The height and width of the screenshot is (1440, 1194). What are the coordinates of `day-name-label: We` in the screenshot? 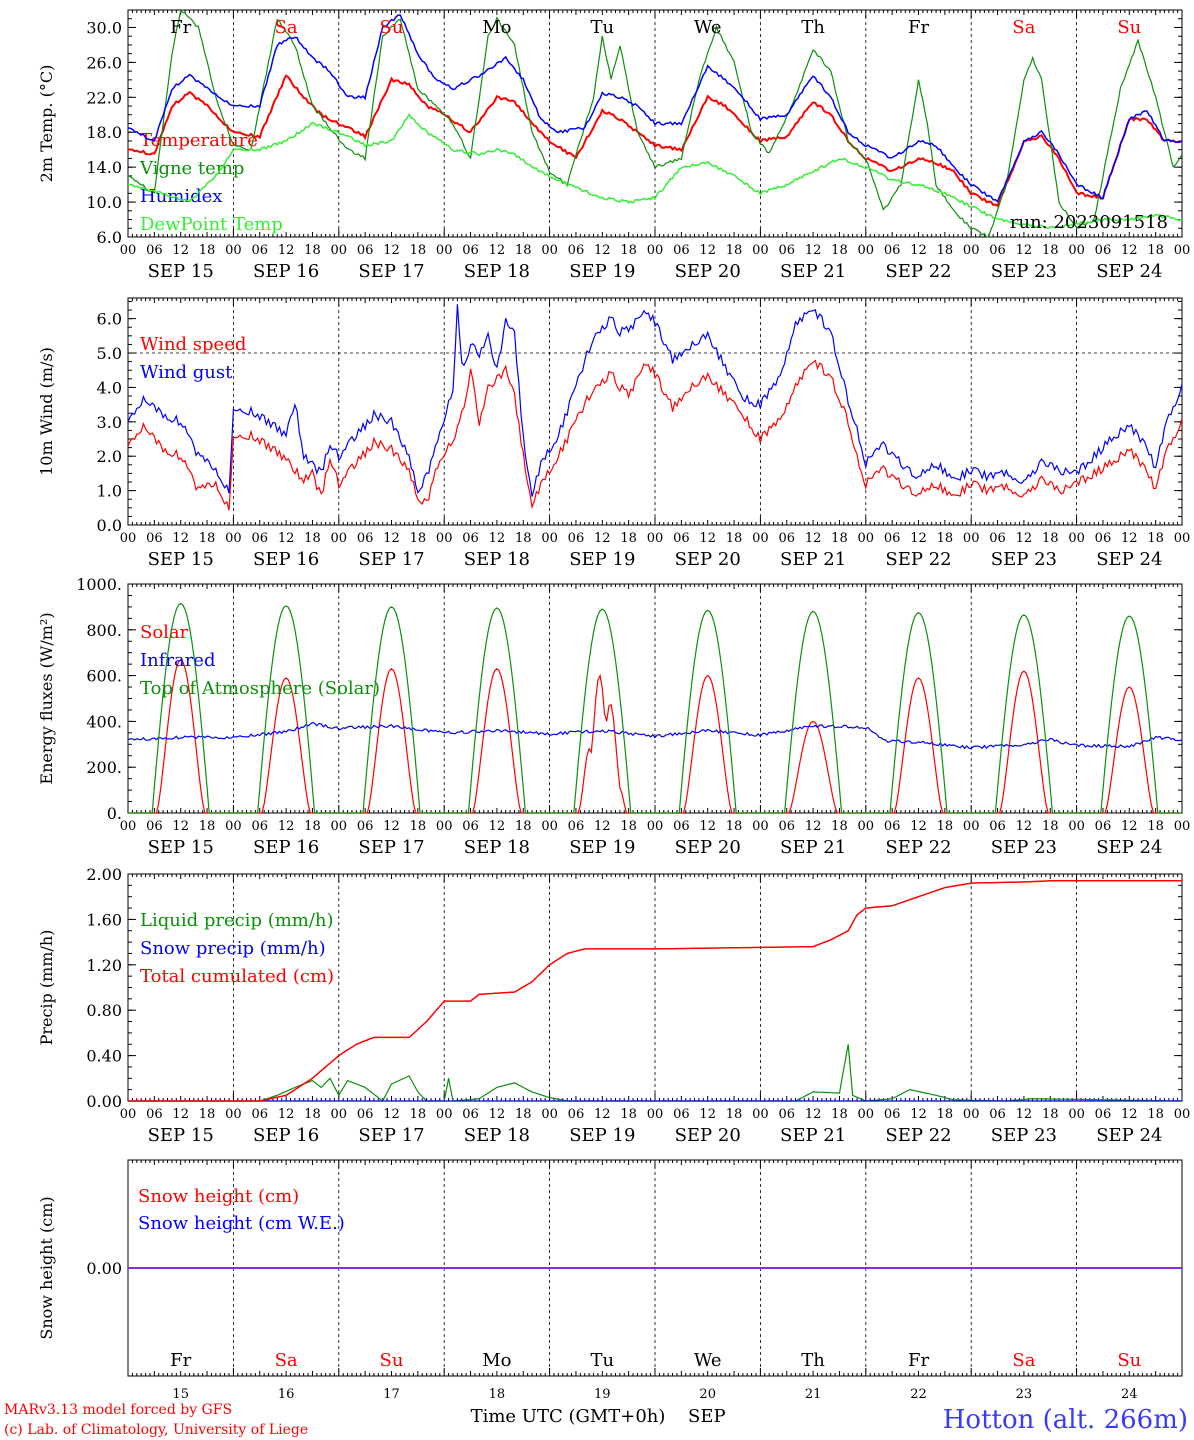 It's located at (708, 27).